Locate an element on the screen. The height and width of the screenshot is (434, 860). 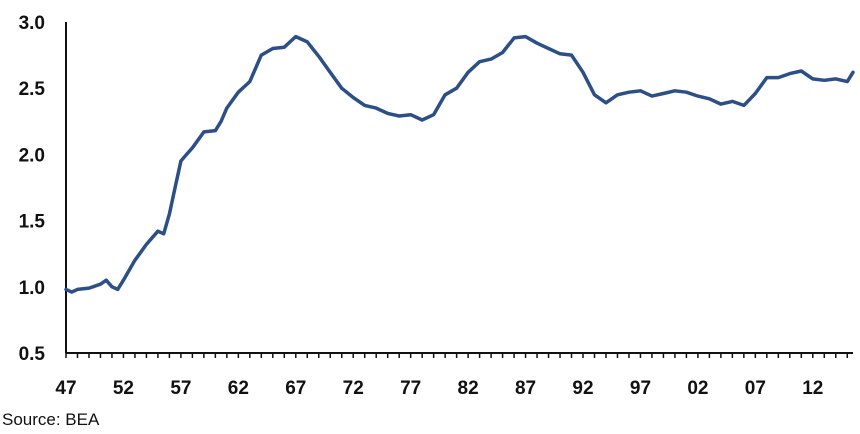
x-tick-label: 72 is located at coordinates (353, 388).